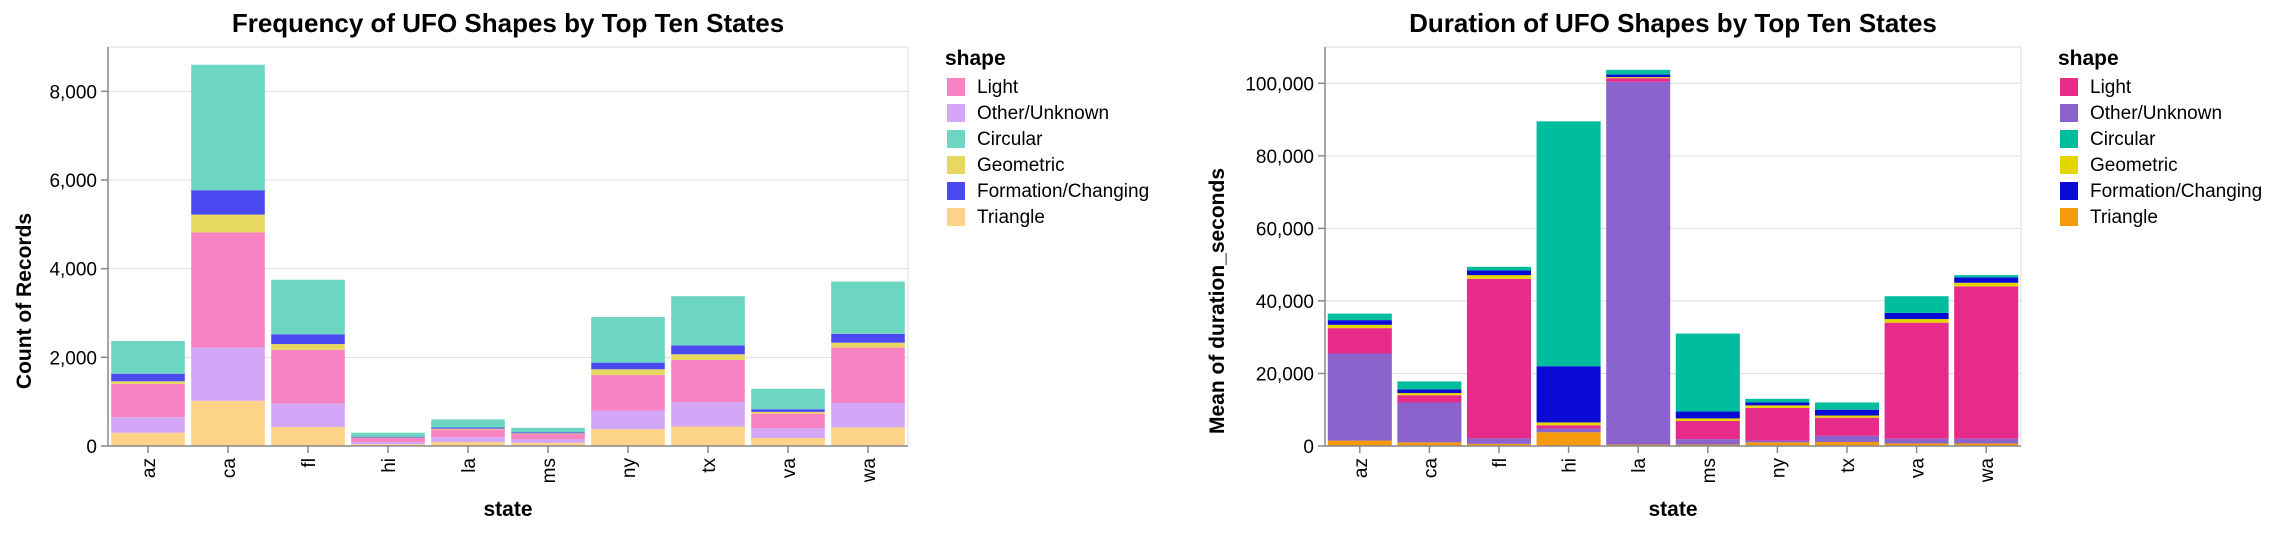 This screenshot has width=2282, height=535. I want to click on legend-label: Triangle, so click(2124, 217).